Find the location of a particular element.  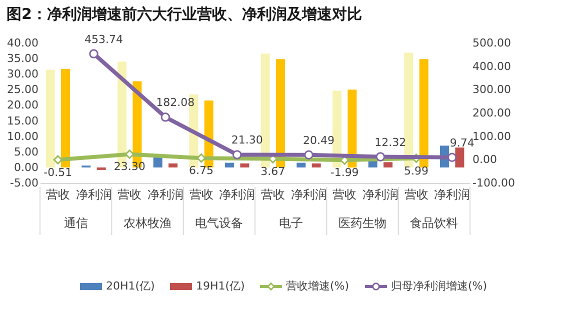

data-label: -1.99 is located at coordinates (344, 173).